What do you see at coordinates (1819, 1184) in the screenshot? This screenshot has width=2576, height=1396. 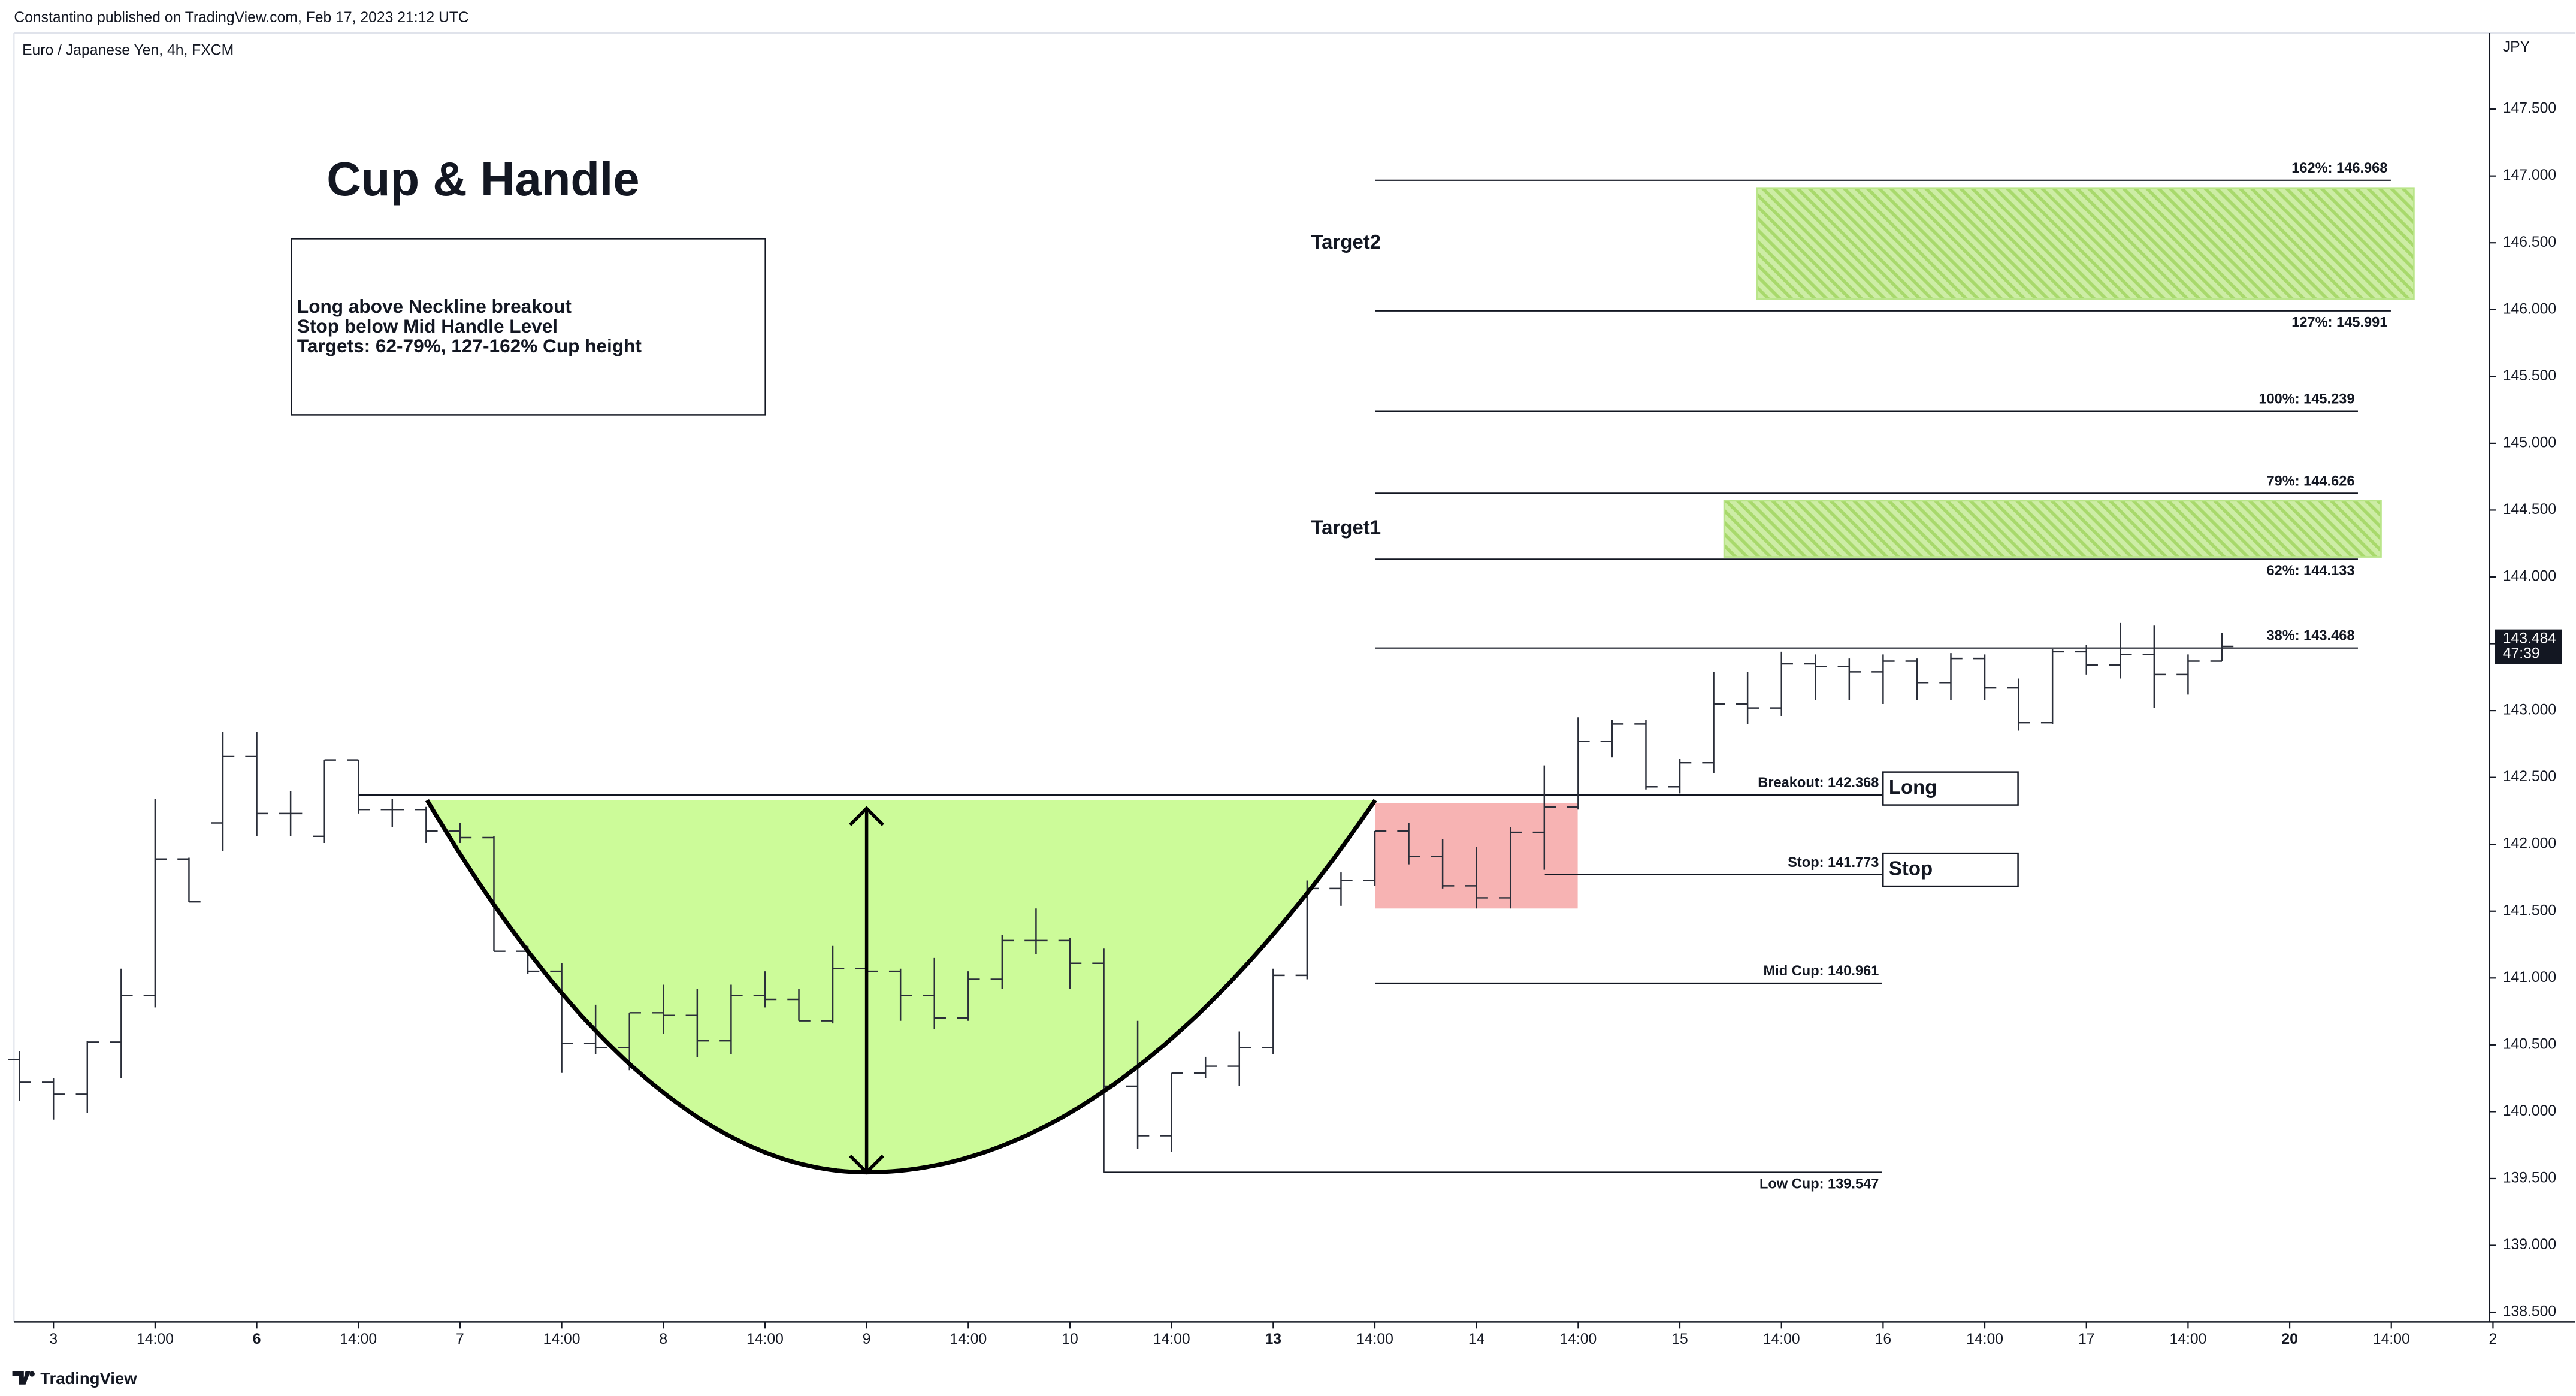 I see `level-label: Low Cup: 139.547` at bounding box center [1819, 1184].